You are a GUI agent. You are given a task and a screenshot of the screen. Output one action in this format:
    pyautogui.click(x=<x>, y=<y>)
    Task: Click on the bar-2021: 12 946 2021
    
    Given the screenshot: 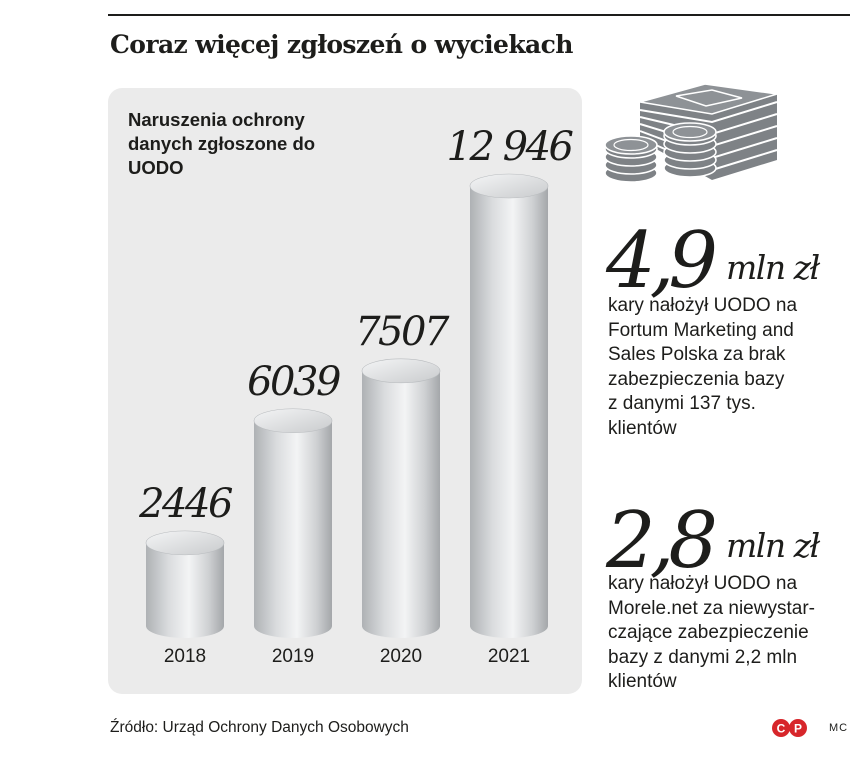 What is the action you would take?
    pyautogui.click(x=512, y=395)
    